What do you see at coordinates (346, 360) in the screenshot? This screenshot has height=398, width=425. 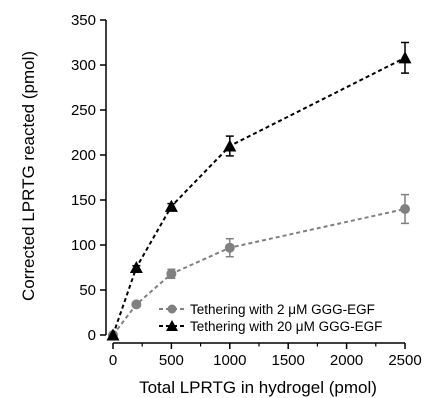 I see `x-tick-label: 2000` at bounding box center [346, 360].